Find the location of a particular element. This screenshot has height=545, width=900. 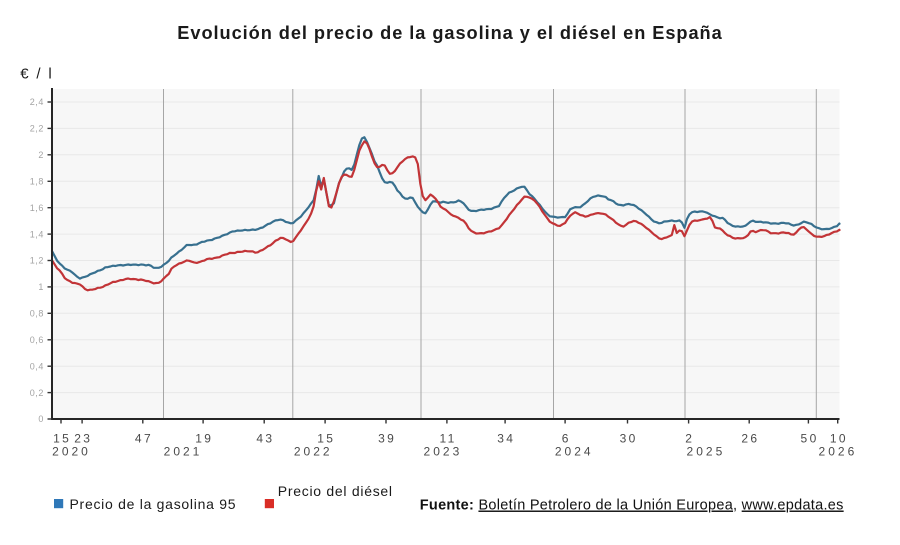

svg-text: 1,2 is located at coordinates (37, 261).